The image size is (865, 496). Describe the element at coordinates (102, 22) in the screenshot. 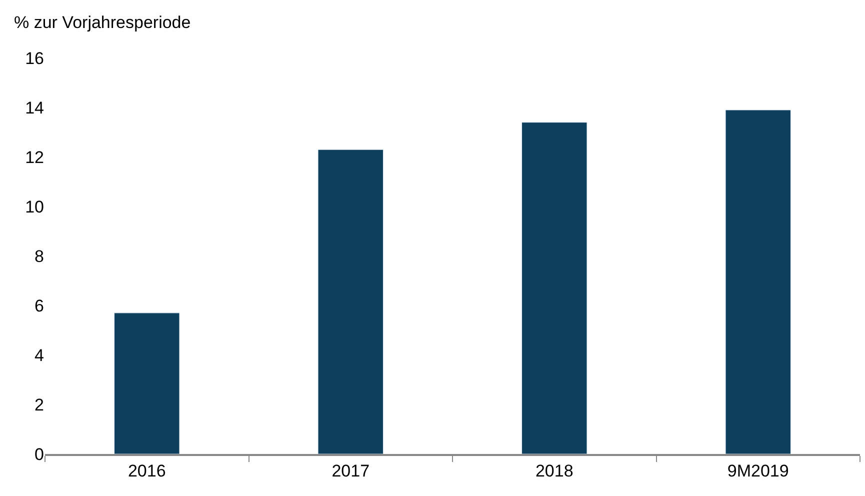

I see `y-axis-title: % zur Vorjahresperiode` at that location.